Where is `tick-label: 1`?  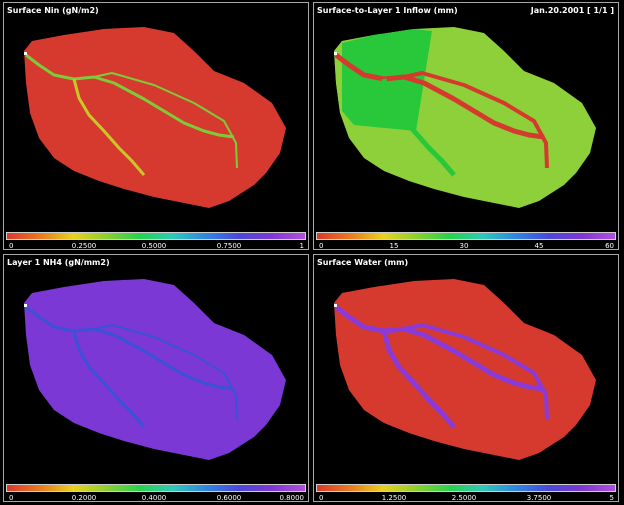
tick-label: 1 is located at coordinates (301, 246).